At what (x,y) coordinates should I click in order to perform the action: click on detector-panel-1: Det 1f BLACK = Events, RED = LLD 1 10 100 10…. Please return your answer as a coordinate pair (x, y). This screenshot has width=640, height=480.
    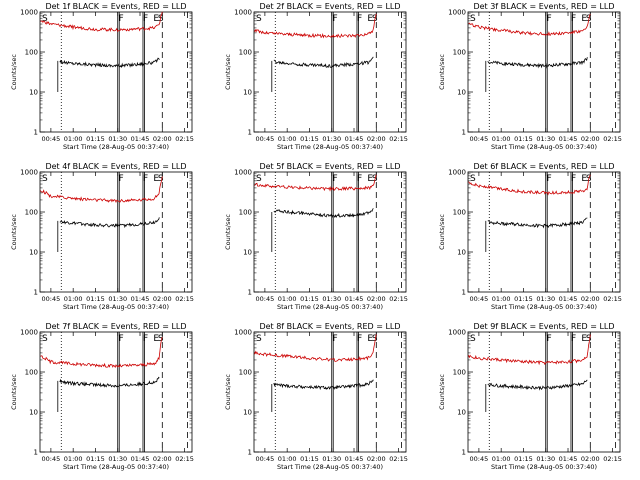
    Looking at the image, I should click on (102, 76).